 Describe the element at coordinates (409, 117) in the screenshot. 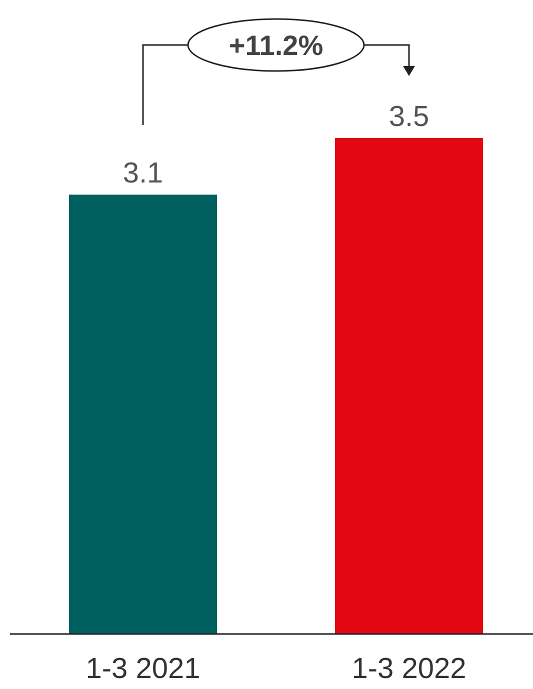

I see `data-label: 3.5` at that location.